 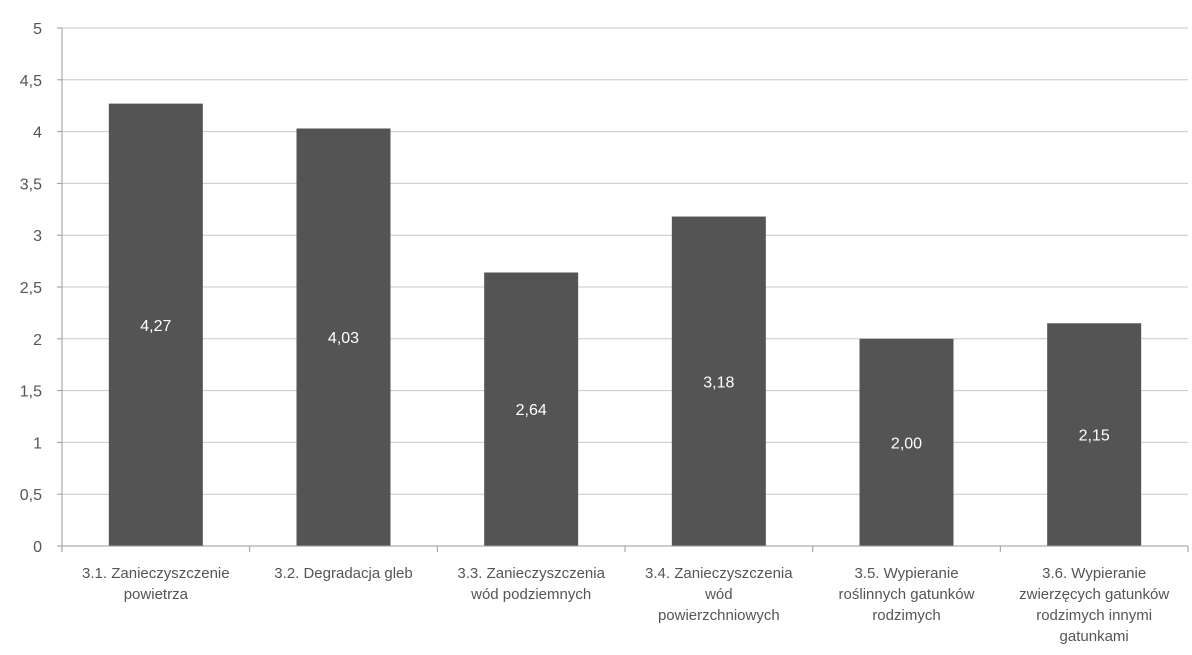 I want to click on y-tick-label: 3, so click(x=37, y=236).